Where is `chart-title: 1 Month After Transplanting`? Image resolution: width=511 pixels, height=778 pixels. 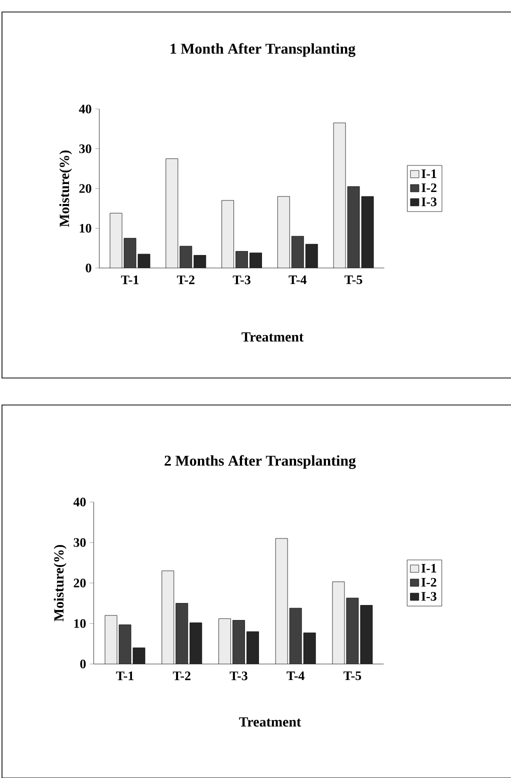
chart-title: 1 Month After Transplanting is located at coordinates (263, 50).